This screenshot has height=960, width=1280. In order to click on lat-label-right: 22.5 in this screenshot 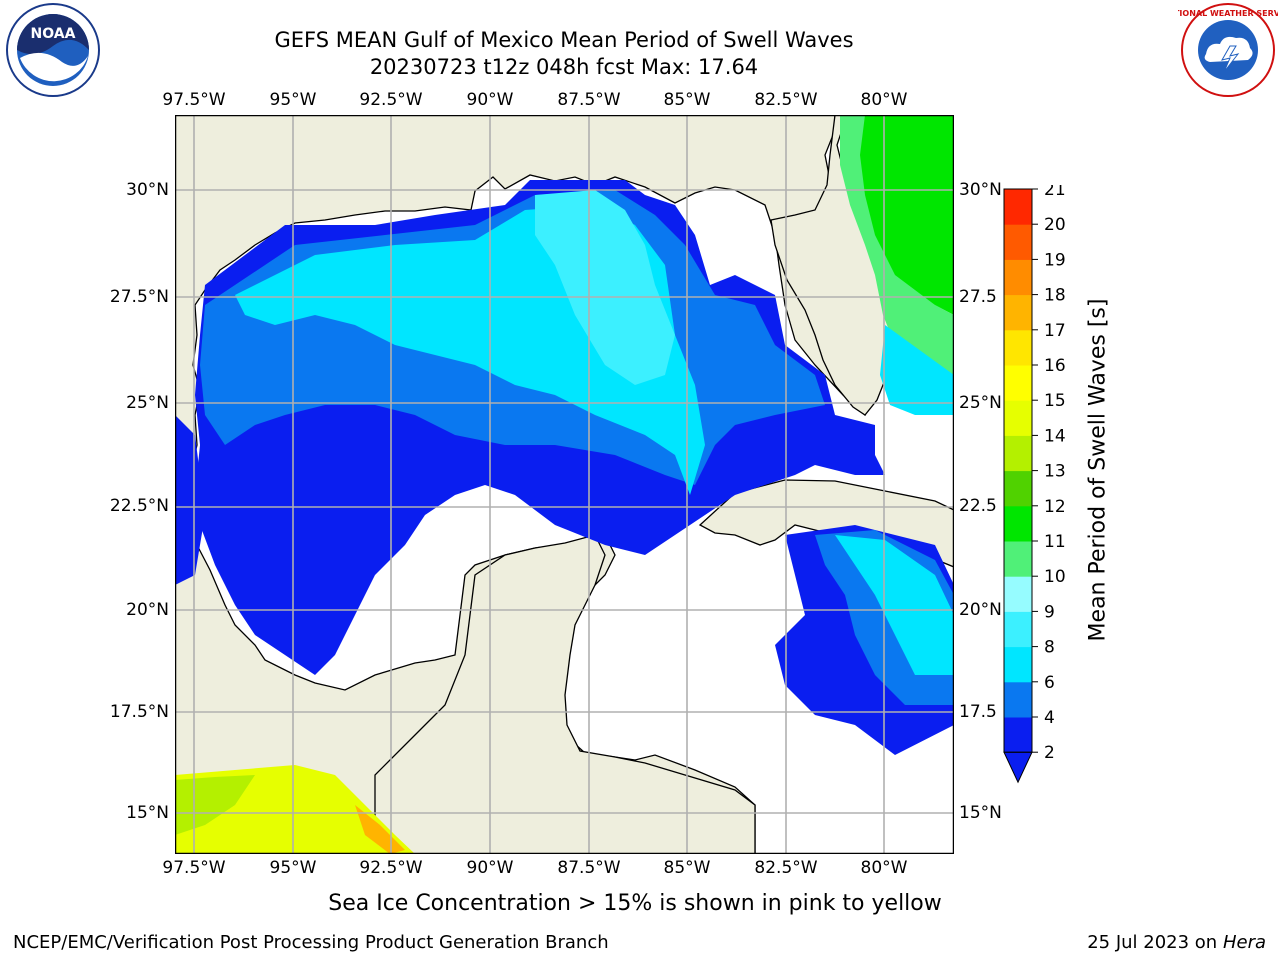, I will do `click(978, 506)`.